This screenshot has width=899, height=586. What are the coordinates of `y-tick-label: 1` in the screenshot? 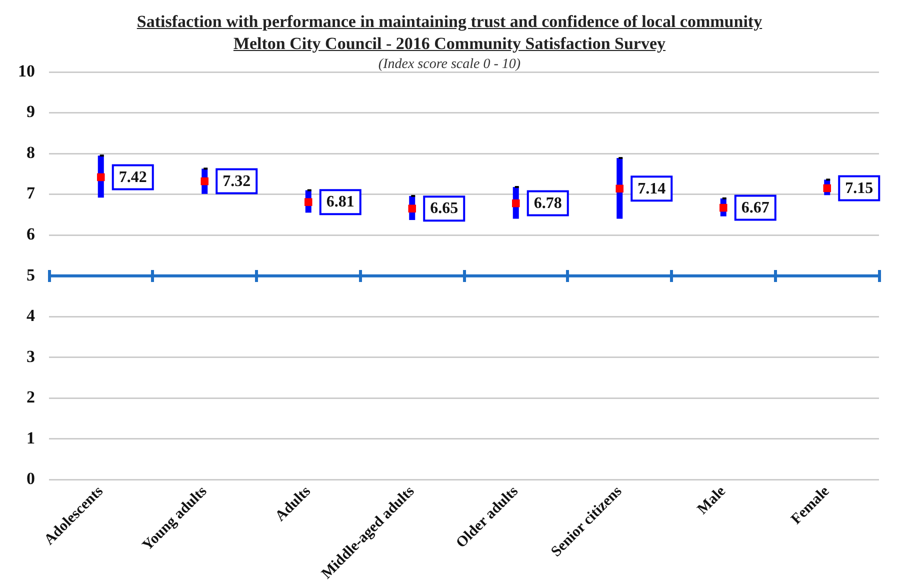 It's located at (30, 438).